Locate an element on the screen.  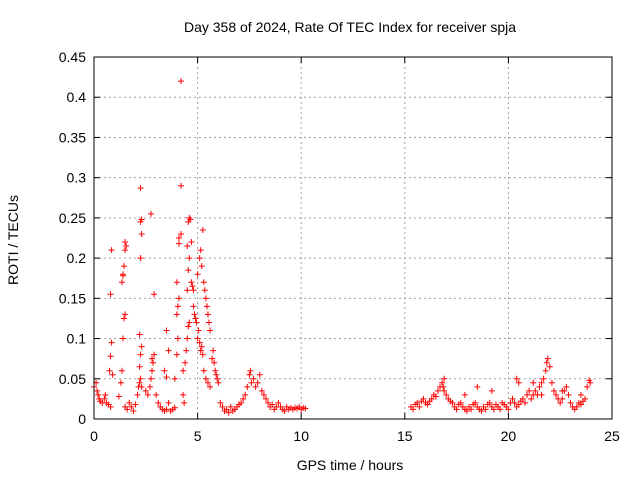
y-tick-label: 0 is located at coordinates (82, 419).